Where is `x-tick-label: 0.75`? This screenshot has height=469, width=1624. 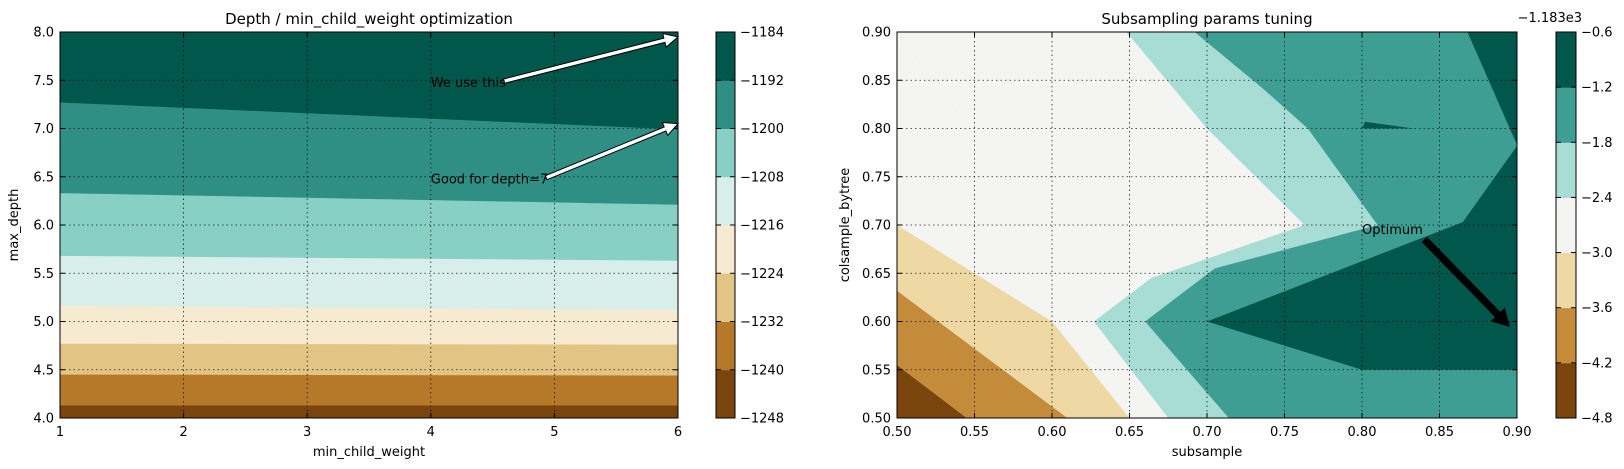
x-tick-label: 0.75 is located at coordinates (1284, 432).